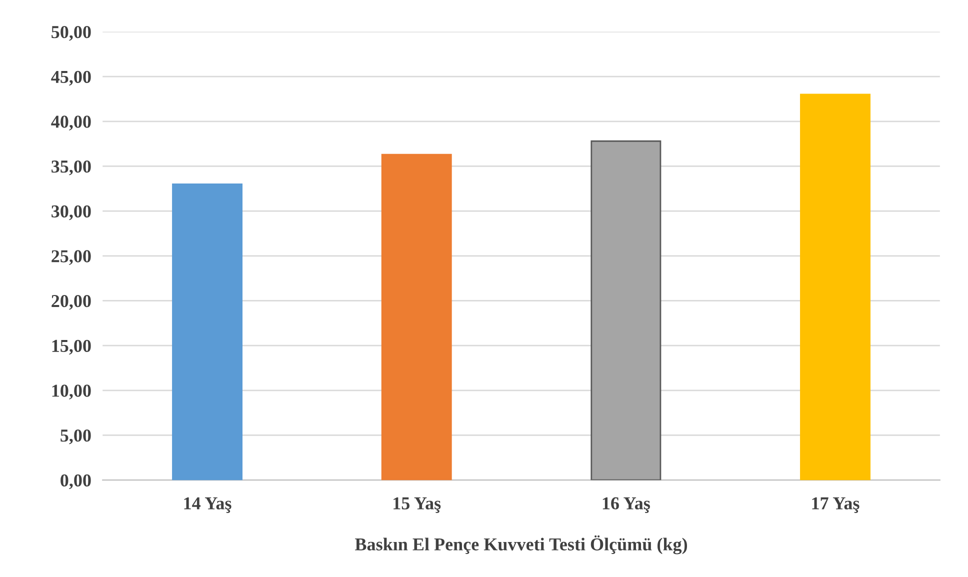 The image size is (968, 577). I want to click on x-axis-title: Baskın El Pençe Kuvveti Testi Ölçümü (kg), so click(521, 544).